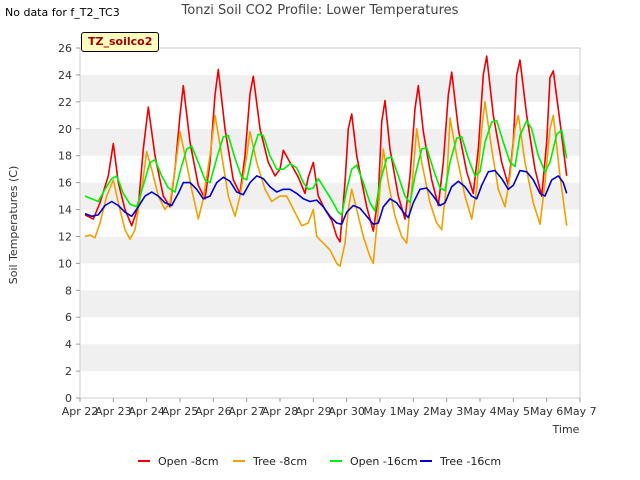  Describe the element at coordinates (68, 290) in the screenshot. I see `y-tick-label: 8` at that location.